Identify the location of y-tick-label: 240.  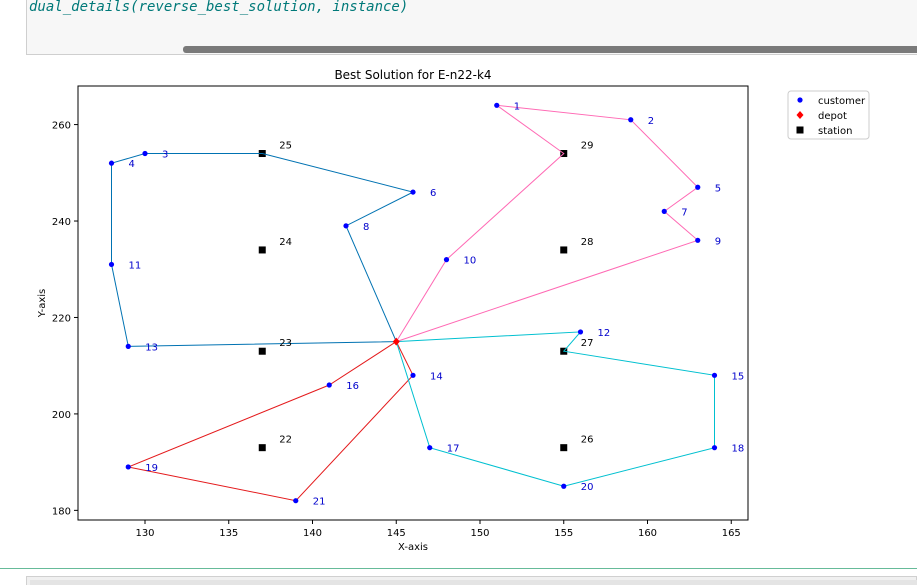
(61, 222).